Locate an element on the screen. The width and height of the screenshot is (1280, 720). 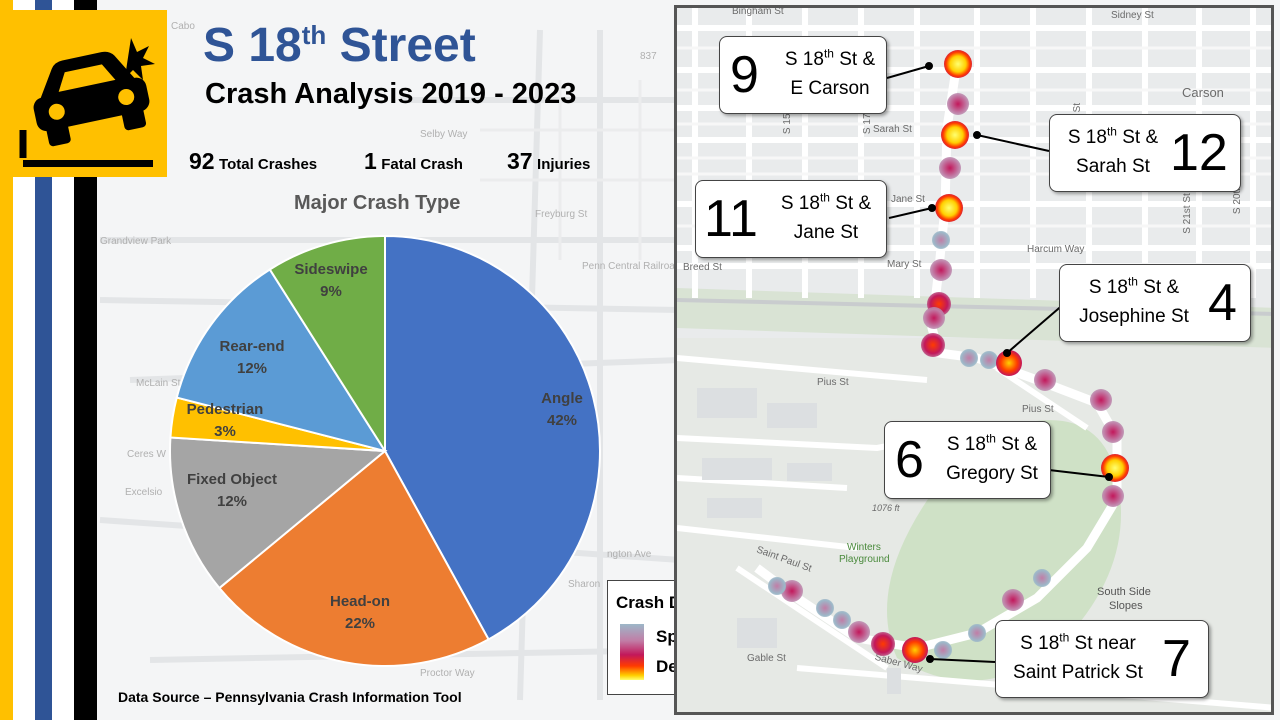
page-subtitle: Crash Analysis 2019 - 2023 is located at coordinates (391, 94).